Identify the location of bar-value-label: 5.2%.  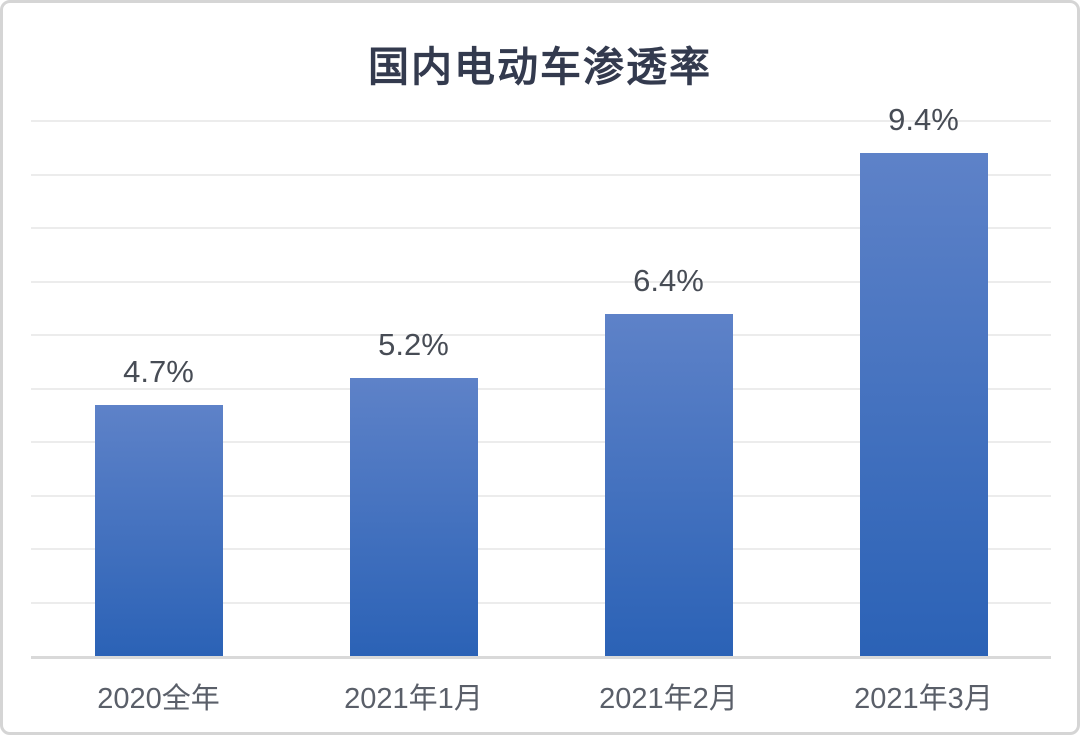
(413, 344).